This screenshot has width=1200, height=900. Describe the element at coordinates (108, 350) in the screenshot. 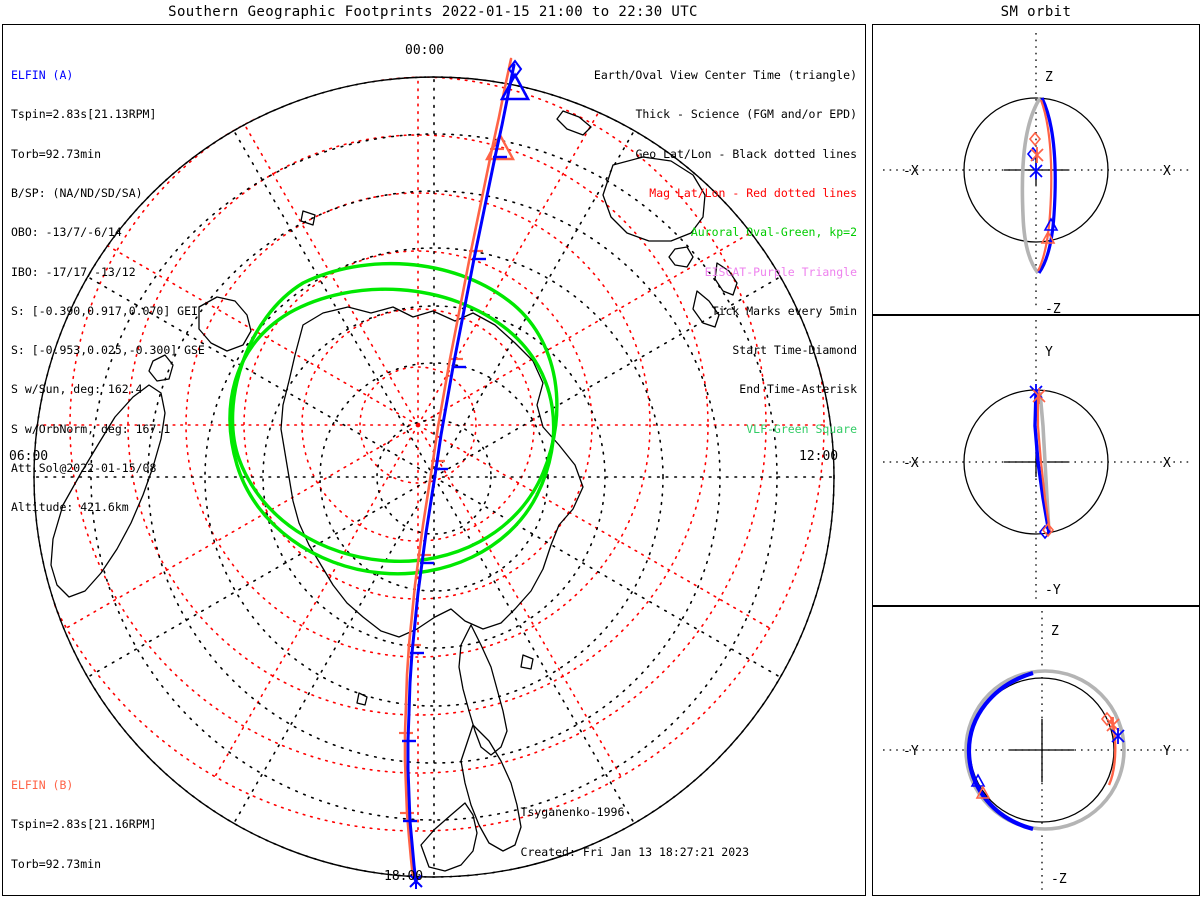

I see `elfin-a-s-gse: S: [-0.953,0.025,-0.300] GSE` at that location.